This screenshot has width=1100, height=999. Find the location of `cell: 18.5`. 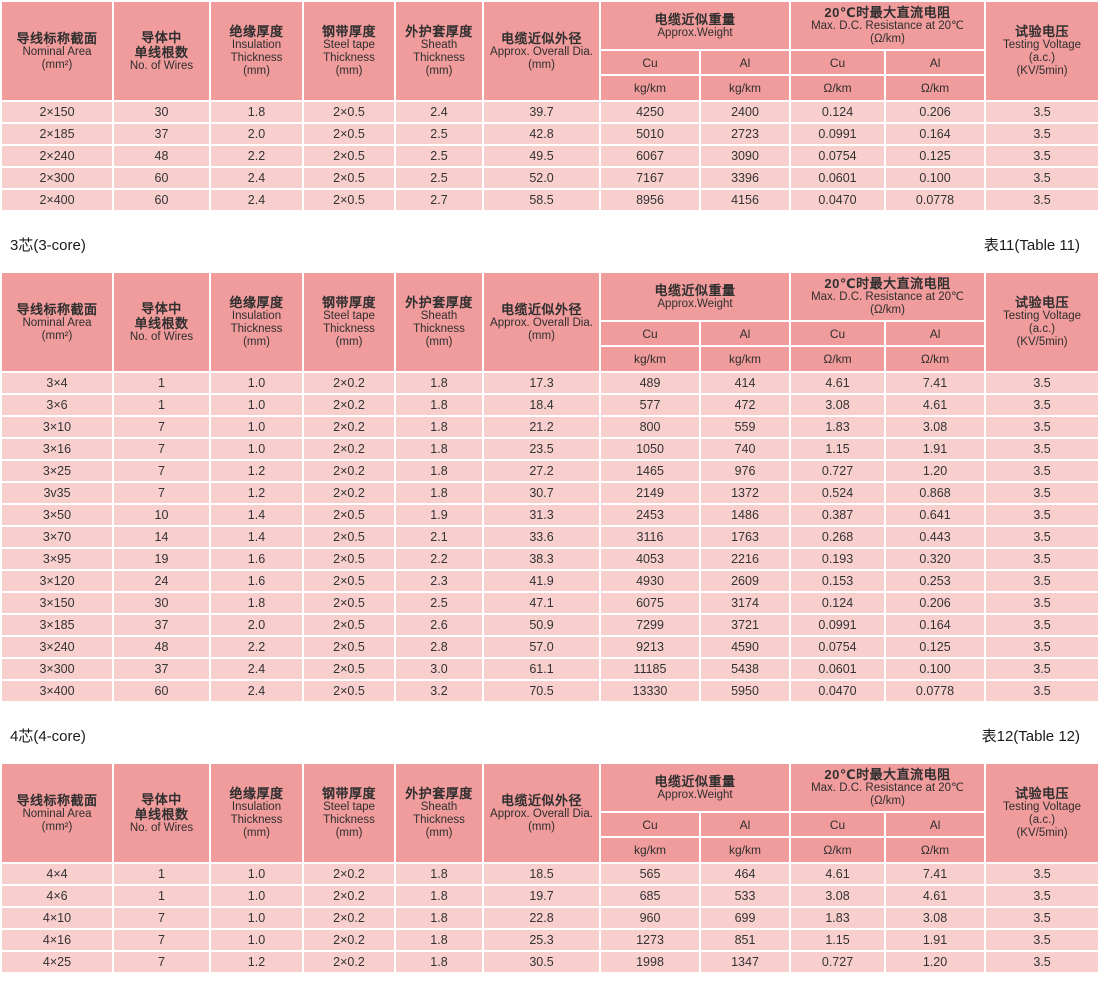

cell: 18.5 is located at coordinates (541, 874).